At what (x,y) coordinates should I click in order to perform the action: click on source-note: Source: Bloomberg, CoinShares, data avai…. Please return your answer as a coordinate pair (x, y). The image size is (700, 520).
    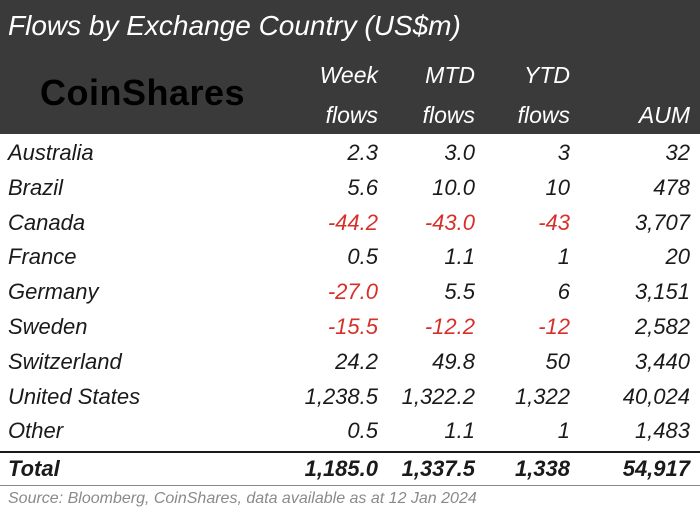
    Looking at the image, I should click on (242, 498).